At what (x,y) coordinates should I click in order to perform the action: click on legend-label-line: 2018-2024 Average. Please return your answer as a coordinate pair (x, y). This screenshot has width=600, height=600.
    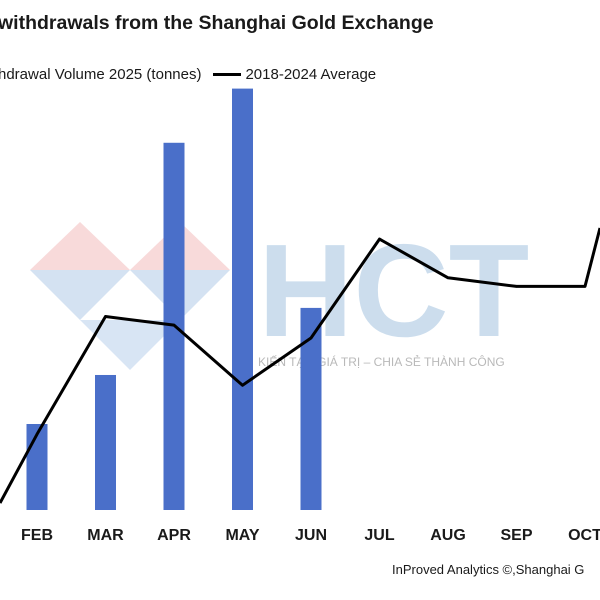
    Looking at the image, I should click on (311, 74).